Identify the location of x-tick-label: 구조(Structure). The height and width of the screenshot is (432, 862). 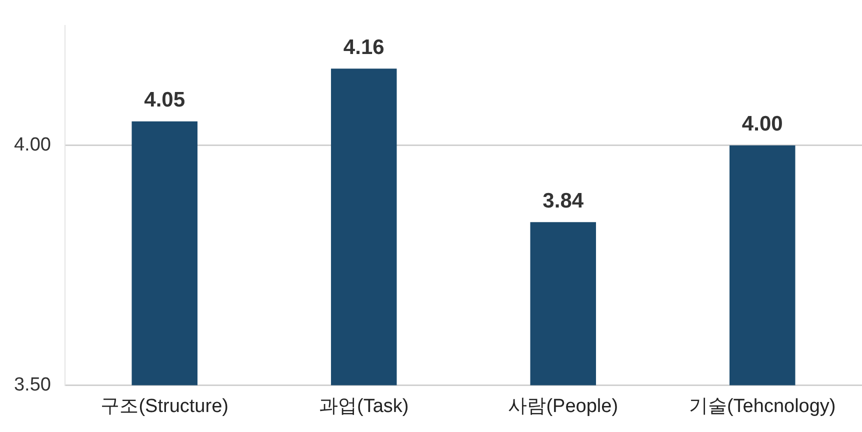
(164, 406).